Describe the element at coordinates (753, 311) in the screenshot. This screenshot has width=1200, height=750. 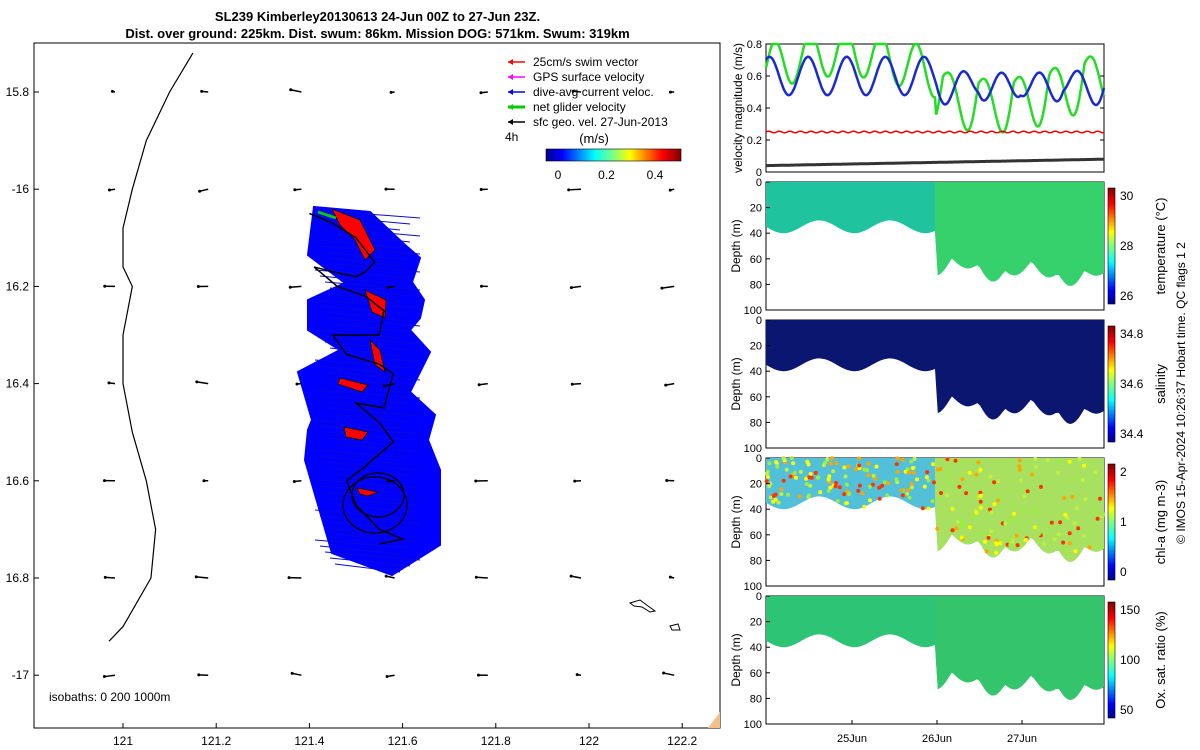
I see `depth-tick-label: 100` at that location.